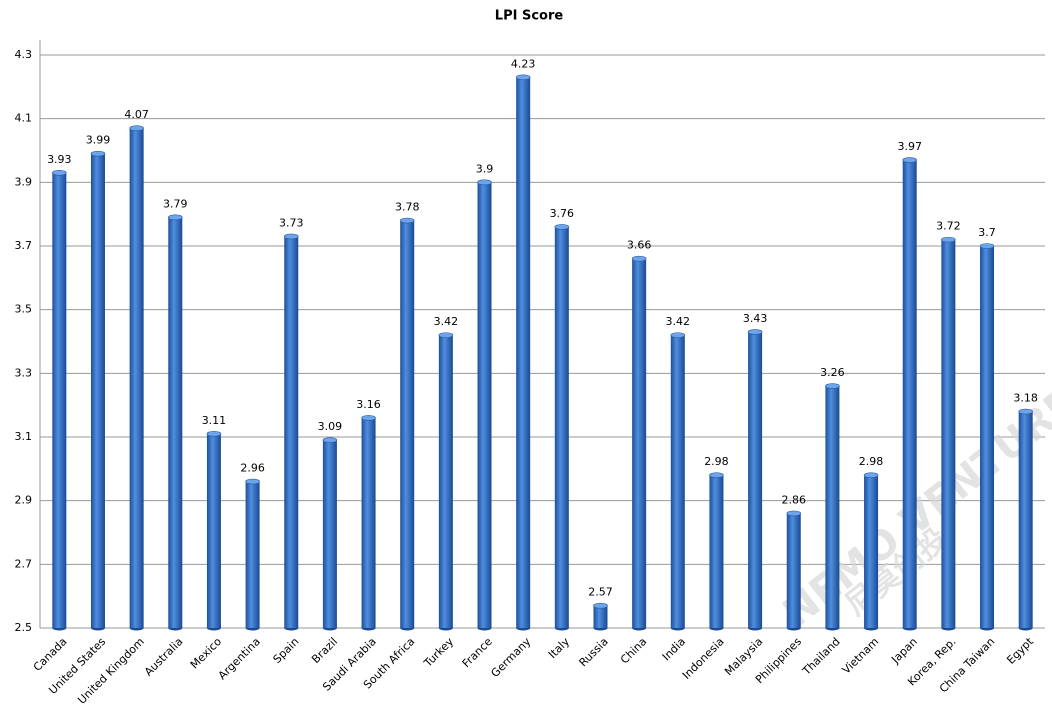 The height and width of the screenshot is (717, 1052). What do you see at coordinates (24, 563) in the screenshot?
I see `y-tick-label: 2.7` at bounding box center [24, 563].